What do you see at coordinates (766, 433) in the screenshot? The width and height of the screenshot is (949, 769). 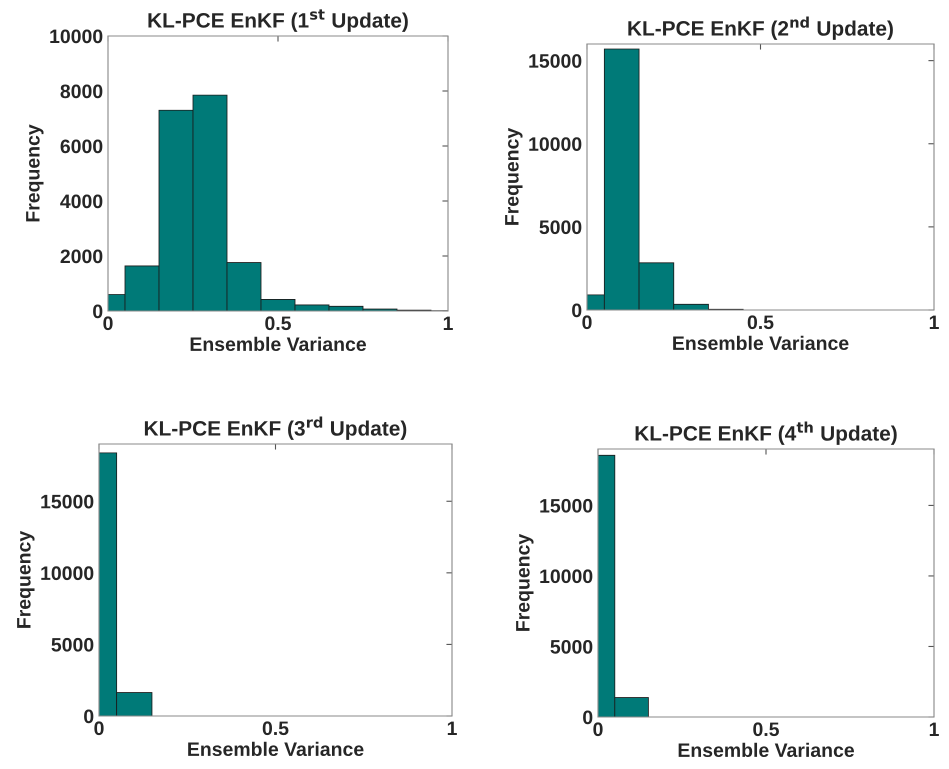 I see `chart-title: KL-PCE EnKF (4$^{th}$ Update)` at bounding box center [766, 433].